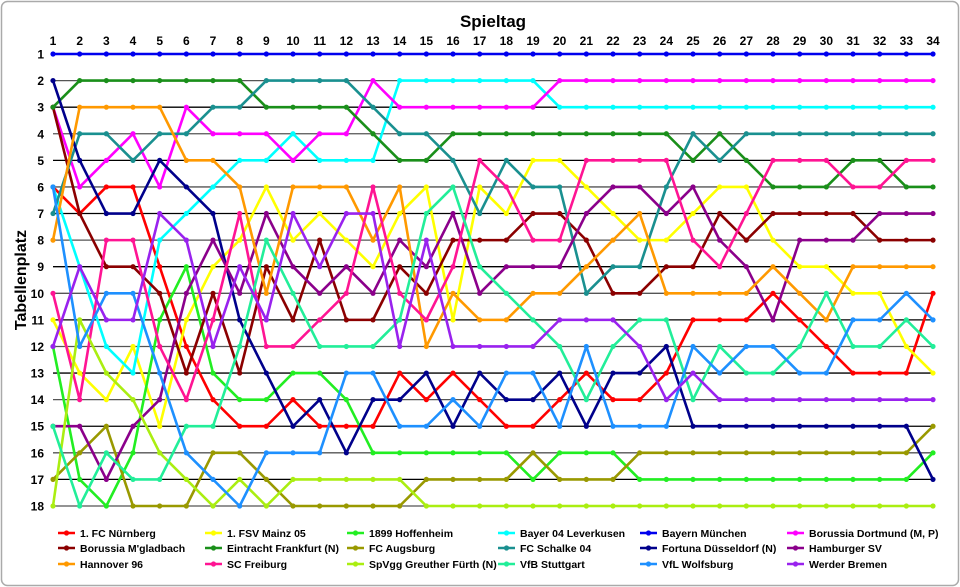 The image size is (960, 587). I want to click on x-tick-14: 14, so click(400, 41).